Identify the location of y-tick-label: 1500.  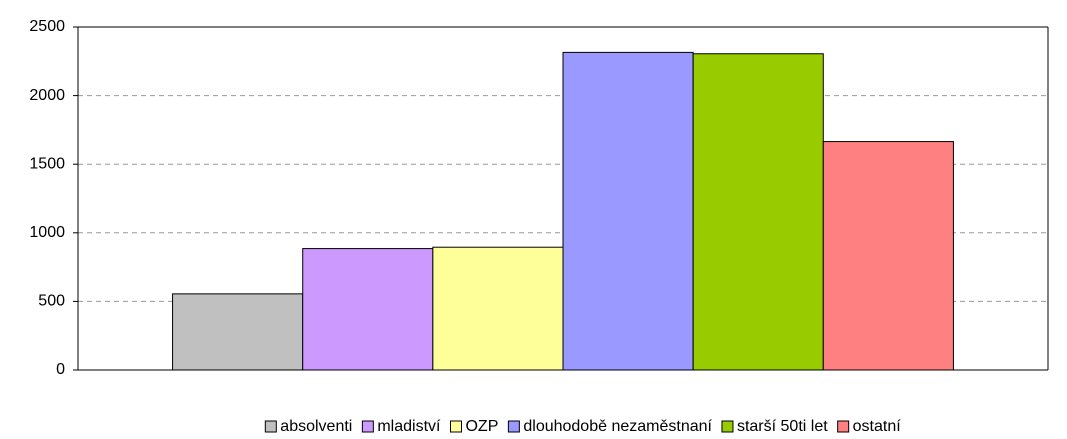
(47, 163).